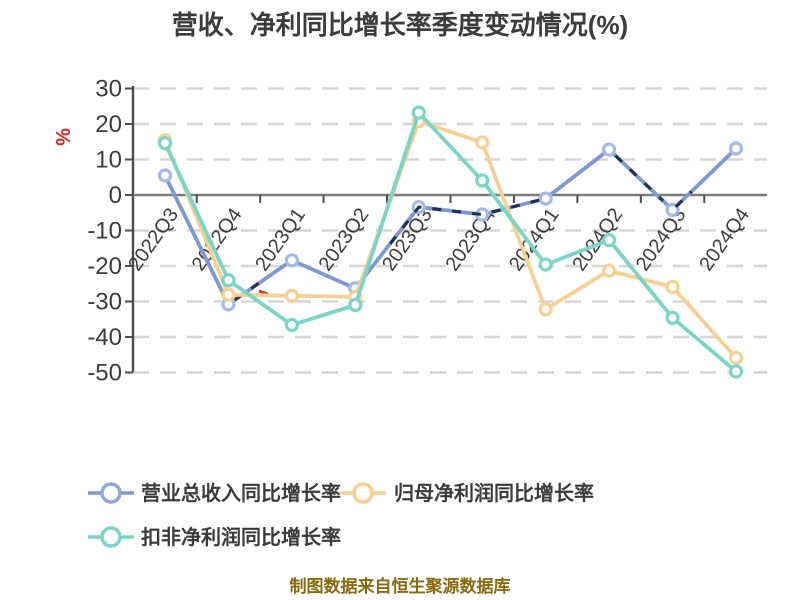 The height and width of the screenshot is (600, 800). What do you see at coordinates (104, 266) in the screenshot?
I see `y-tick-label: -20` at bounding box center [104, 266].